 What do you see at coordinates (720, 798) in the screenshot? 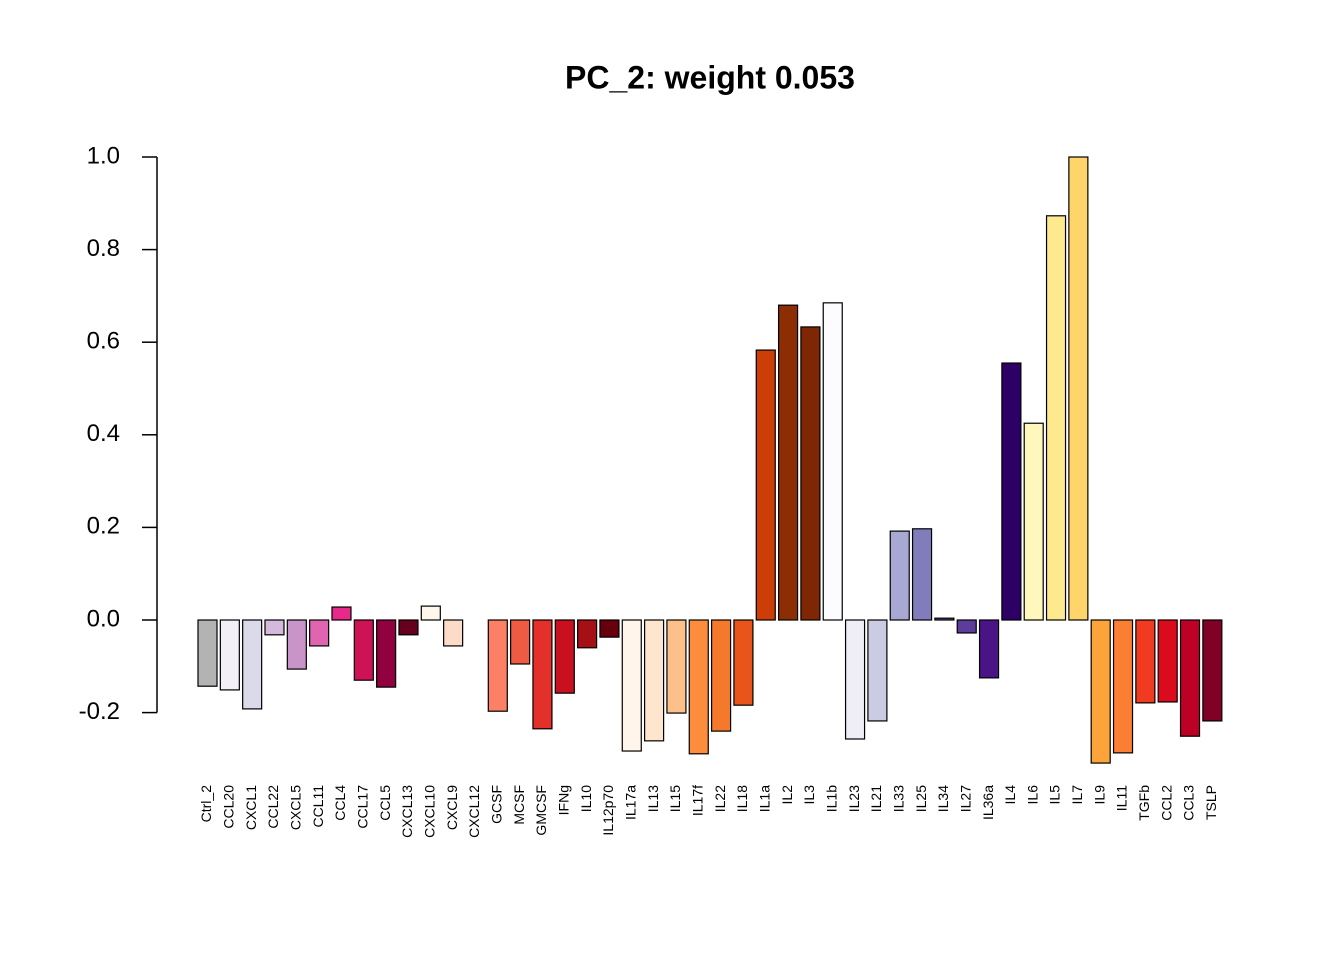
I see `x-tick-label: IL22` at bounding box center [720, 798].